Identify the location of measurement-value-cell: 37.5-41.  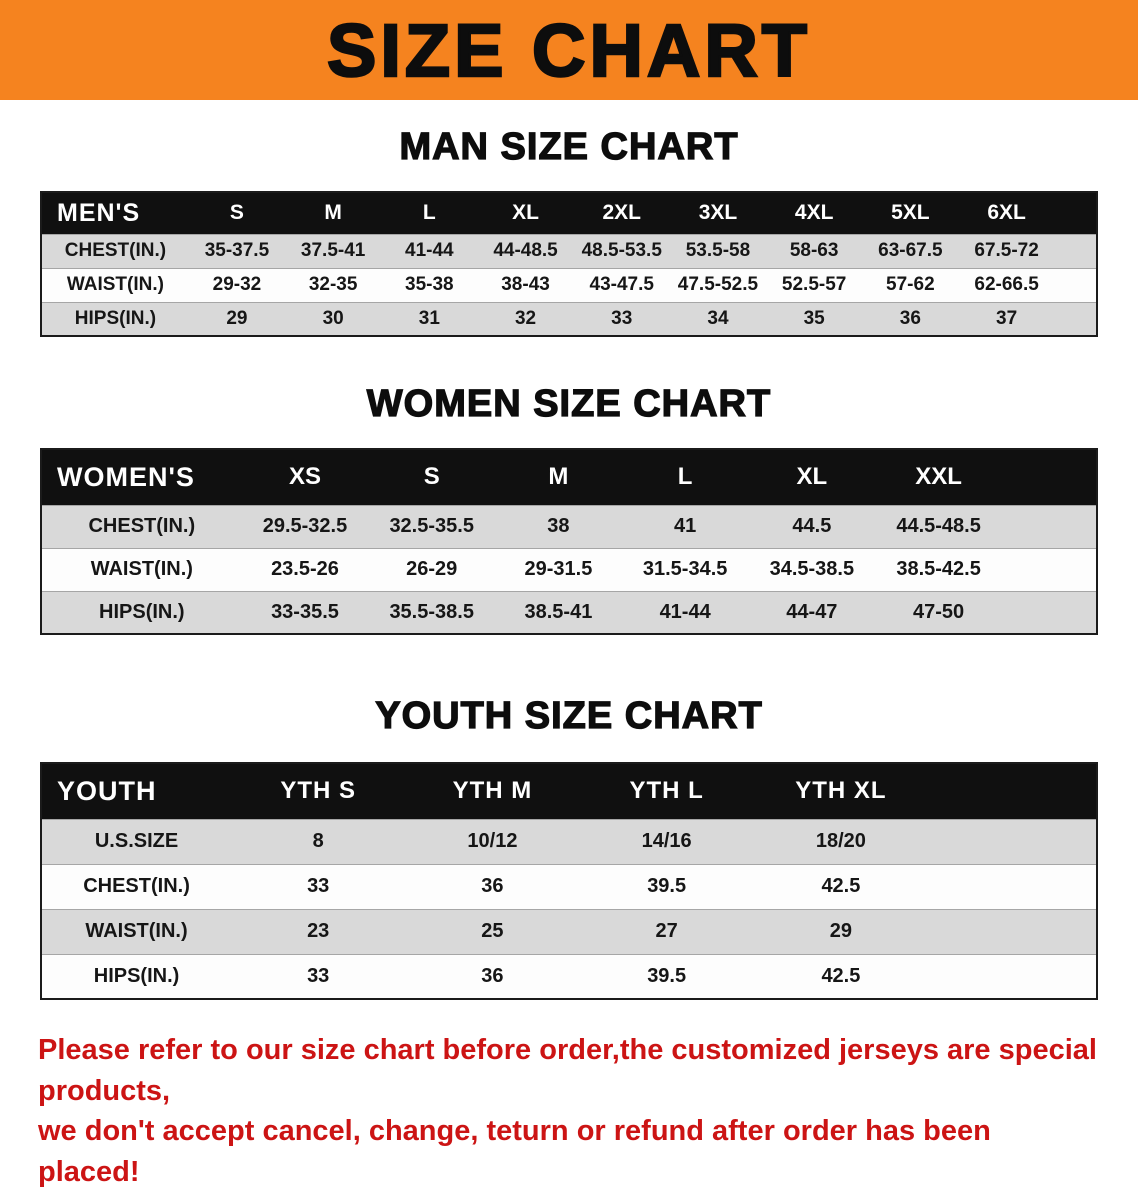
(333, 251).